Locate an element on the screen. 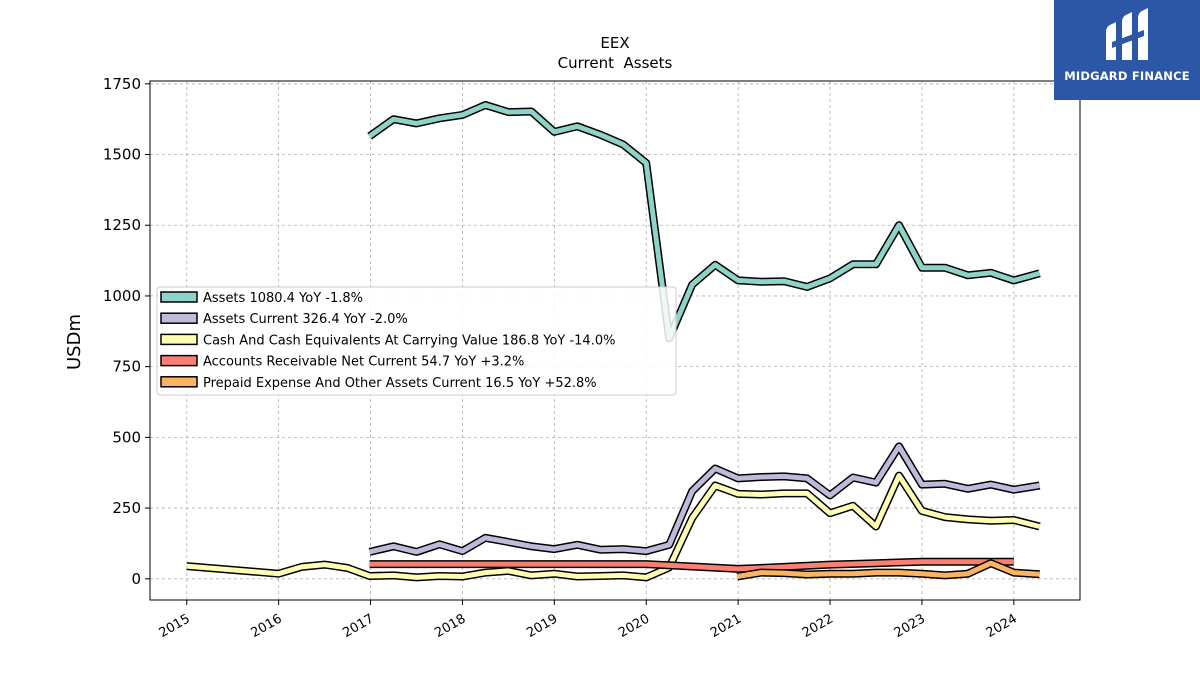 The image size is (1200, 675). y-tick-label: 1000 is located at coordinates (122, 296).